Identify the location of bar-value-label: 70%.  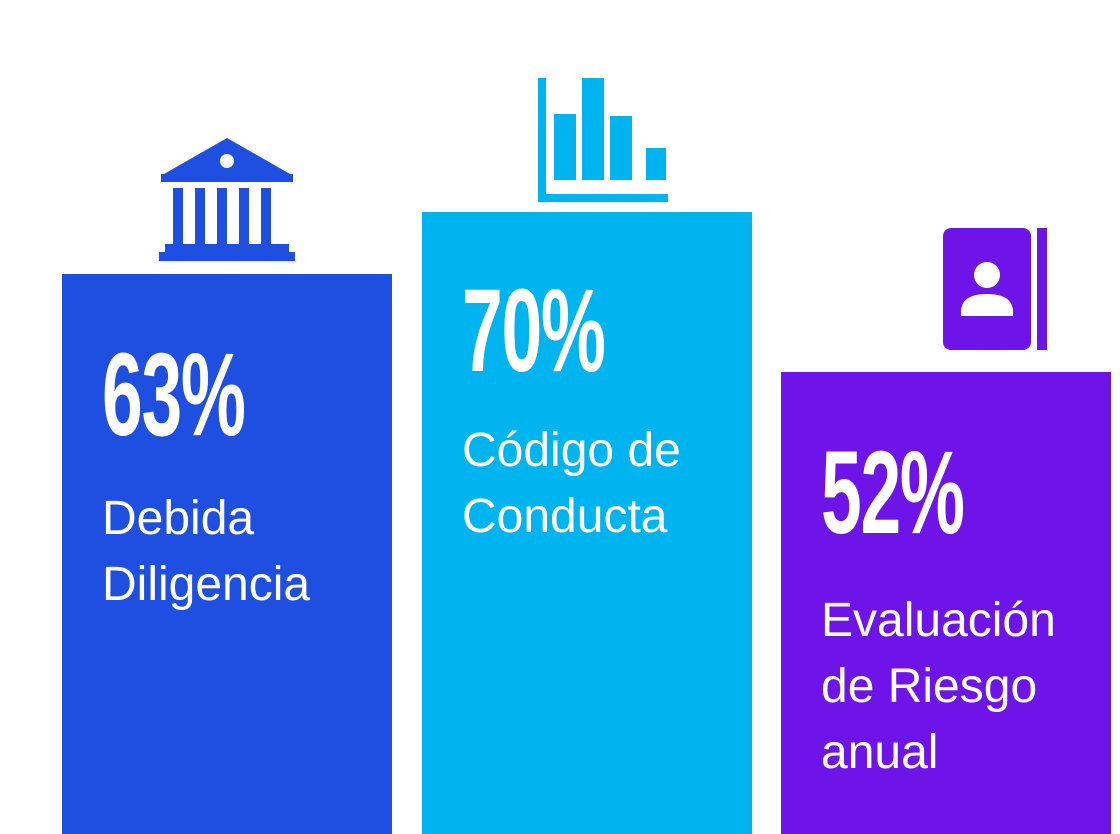
(534, 331).